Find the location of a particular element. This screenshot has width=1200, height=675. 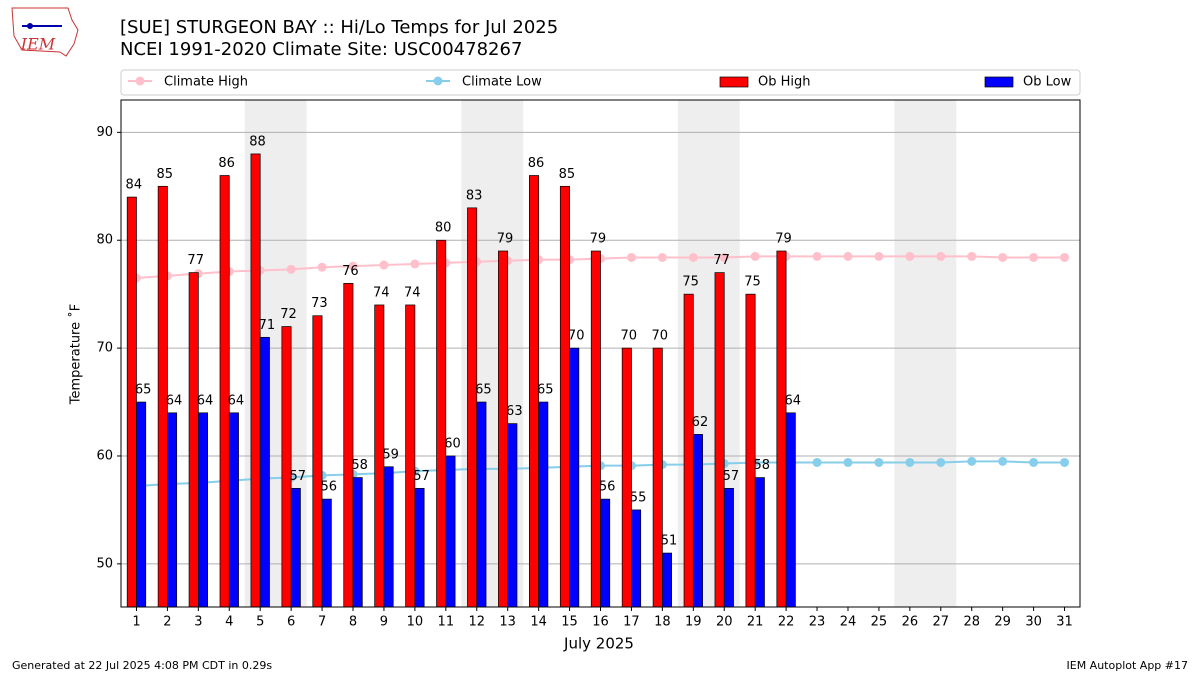

x-tick-label: 16 is located at coordinates (600, 622).